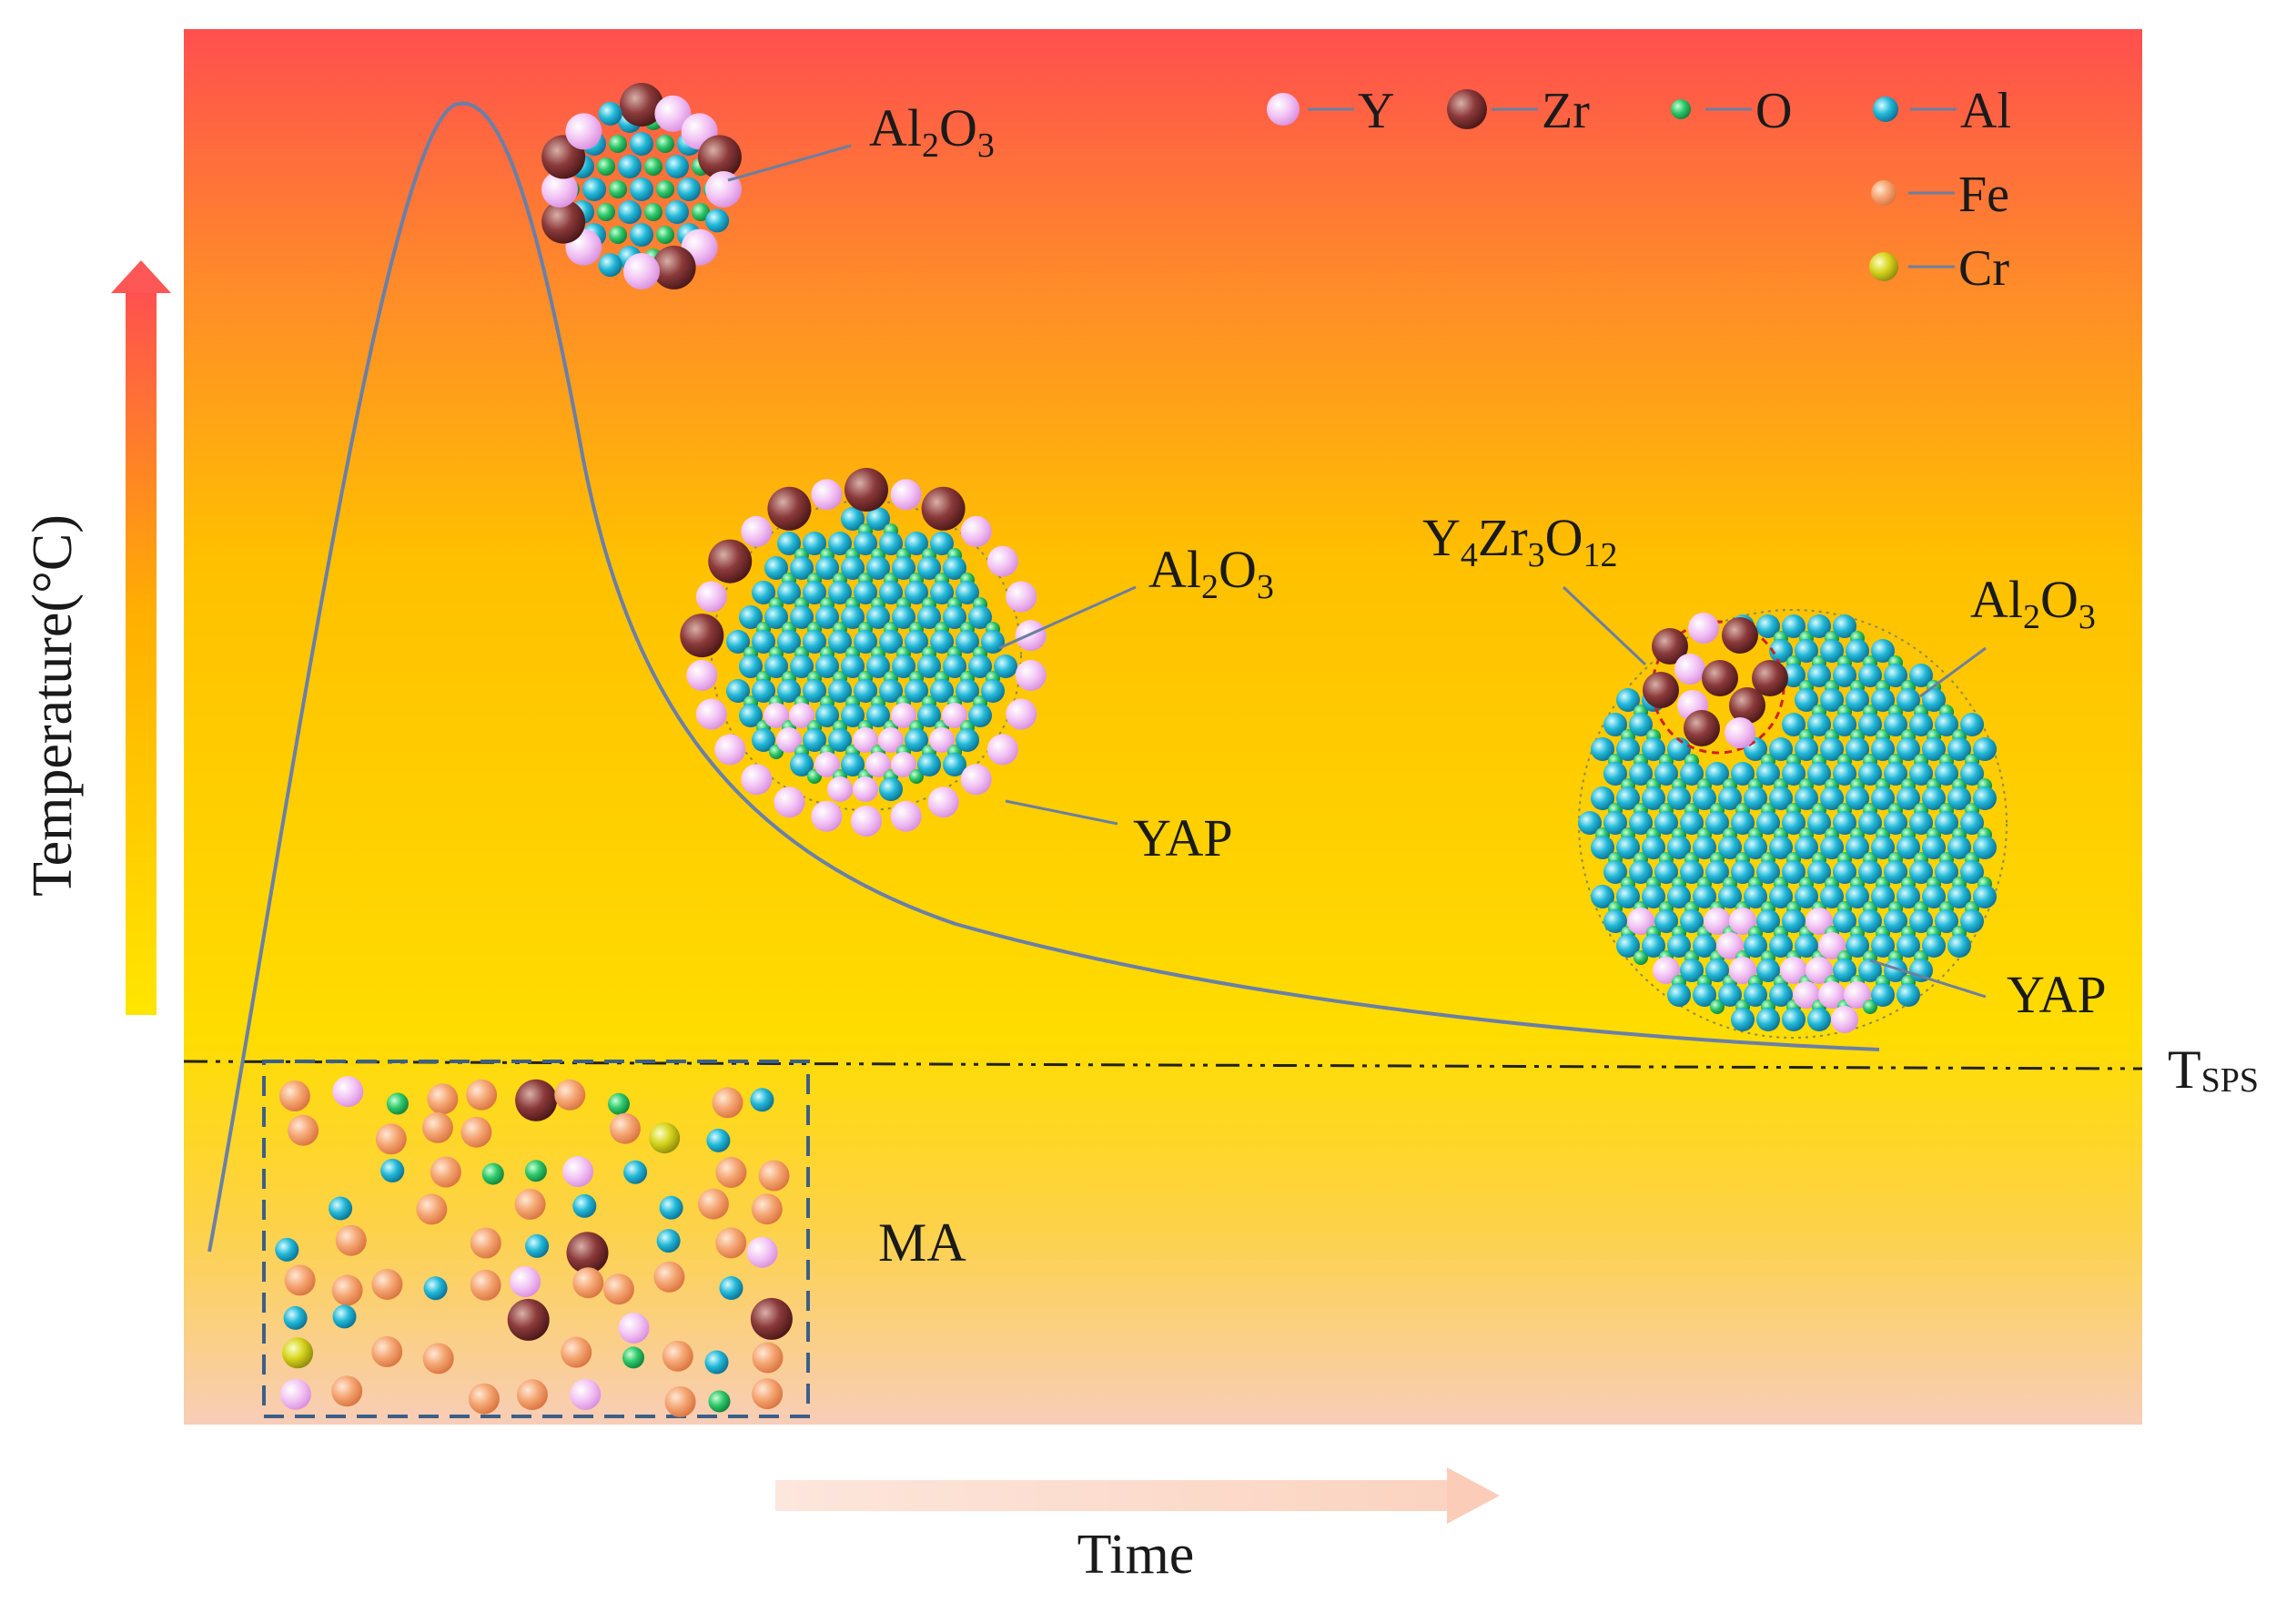 Image resolution: width=2296 pixels, height=1603 pixels. What do you see at coordinates (1183, 837) in the screenshot?
I see `stage2-yap-label: YAP` at bounding box center [1183, 837].